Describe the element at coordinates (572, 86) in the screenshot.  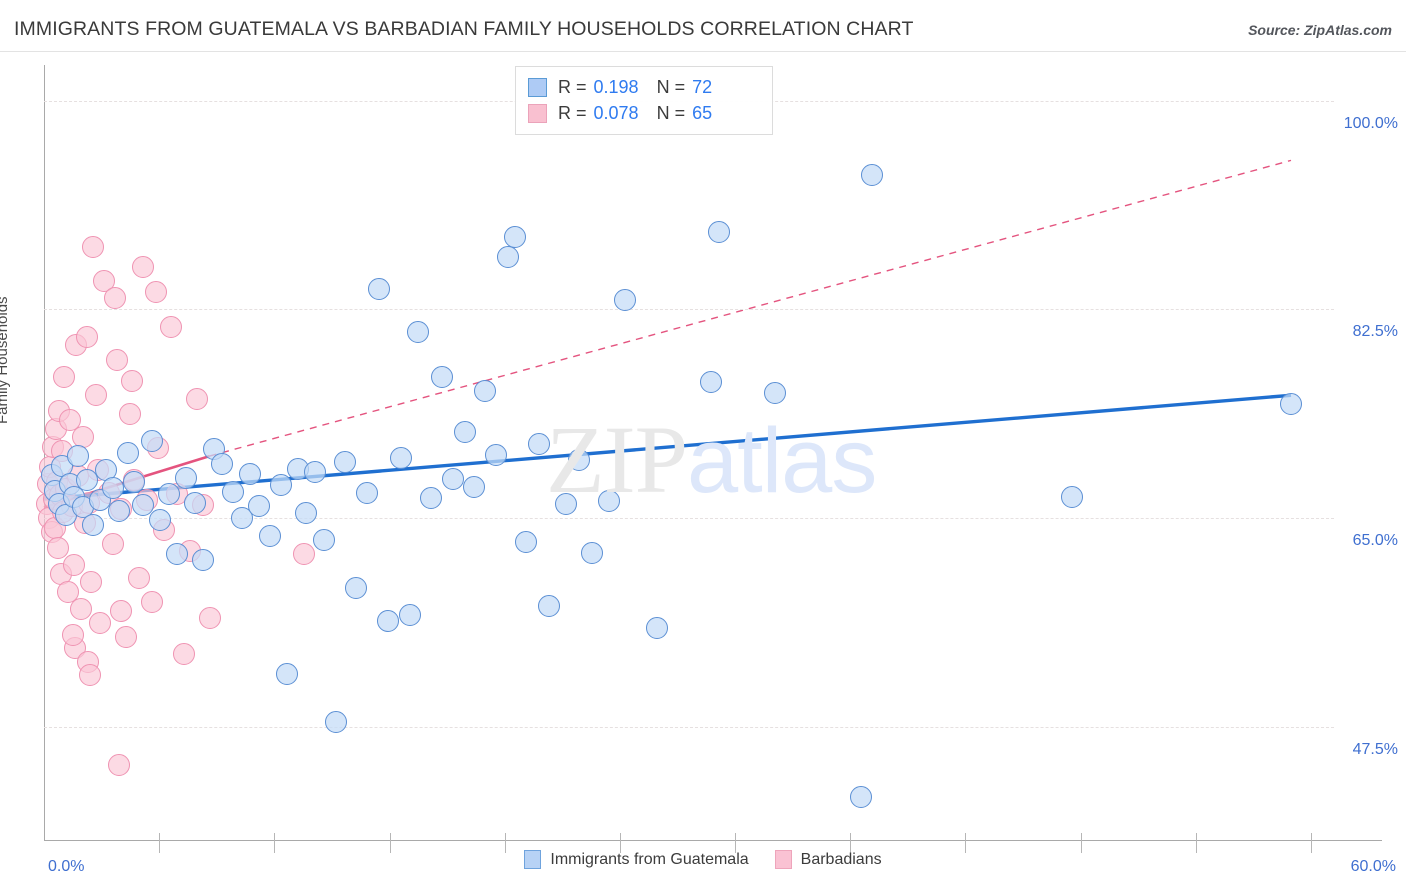
I see `r-key-blue: R =` at that location.